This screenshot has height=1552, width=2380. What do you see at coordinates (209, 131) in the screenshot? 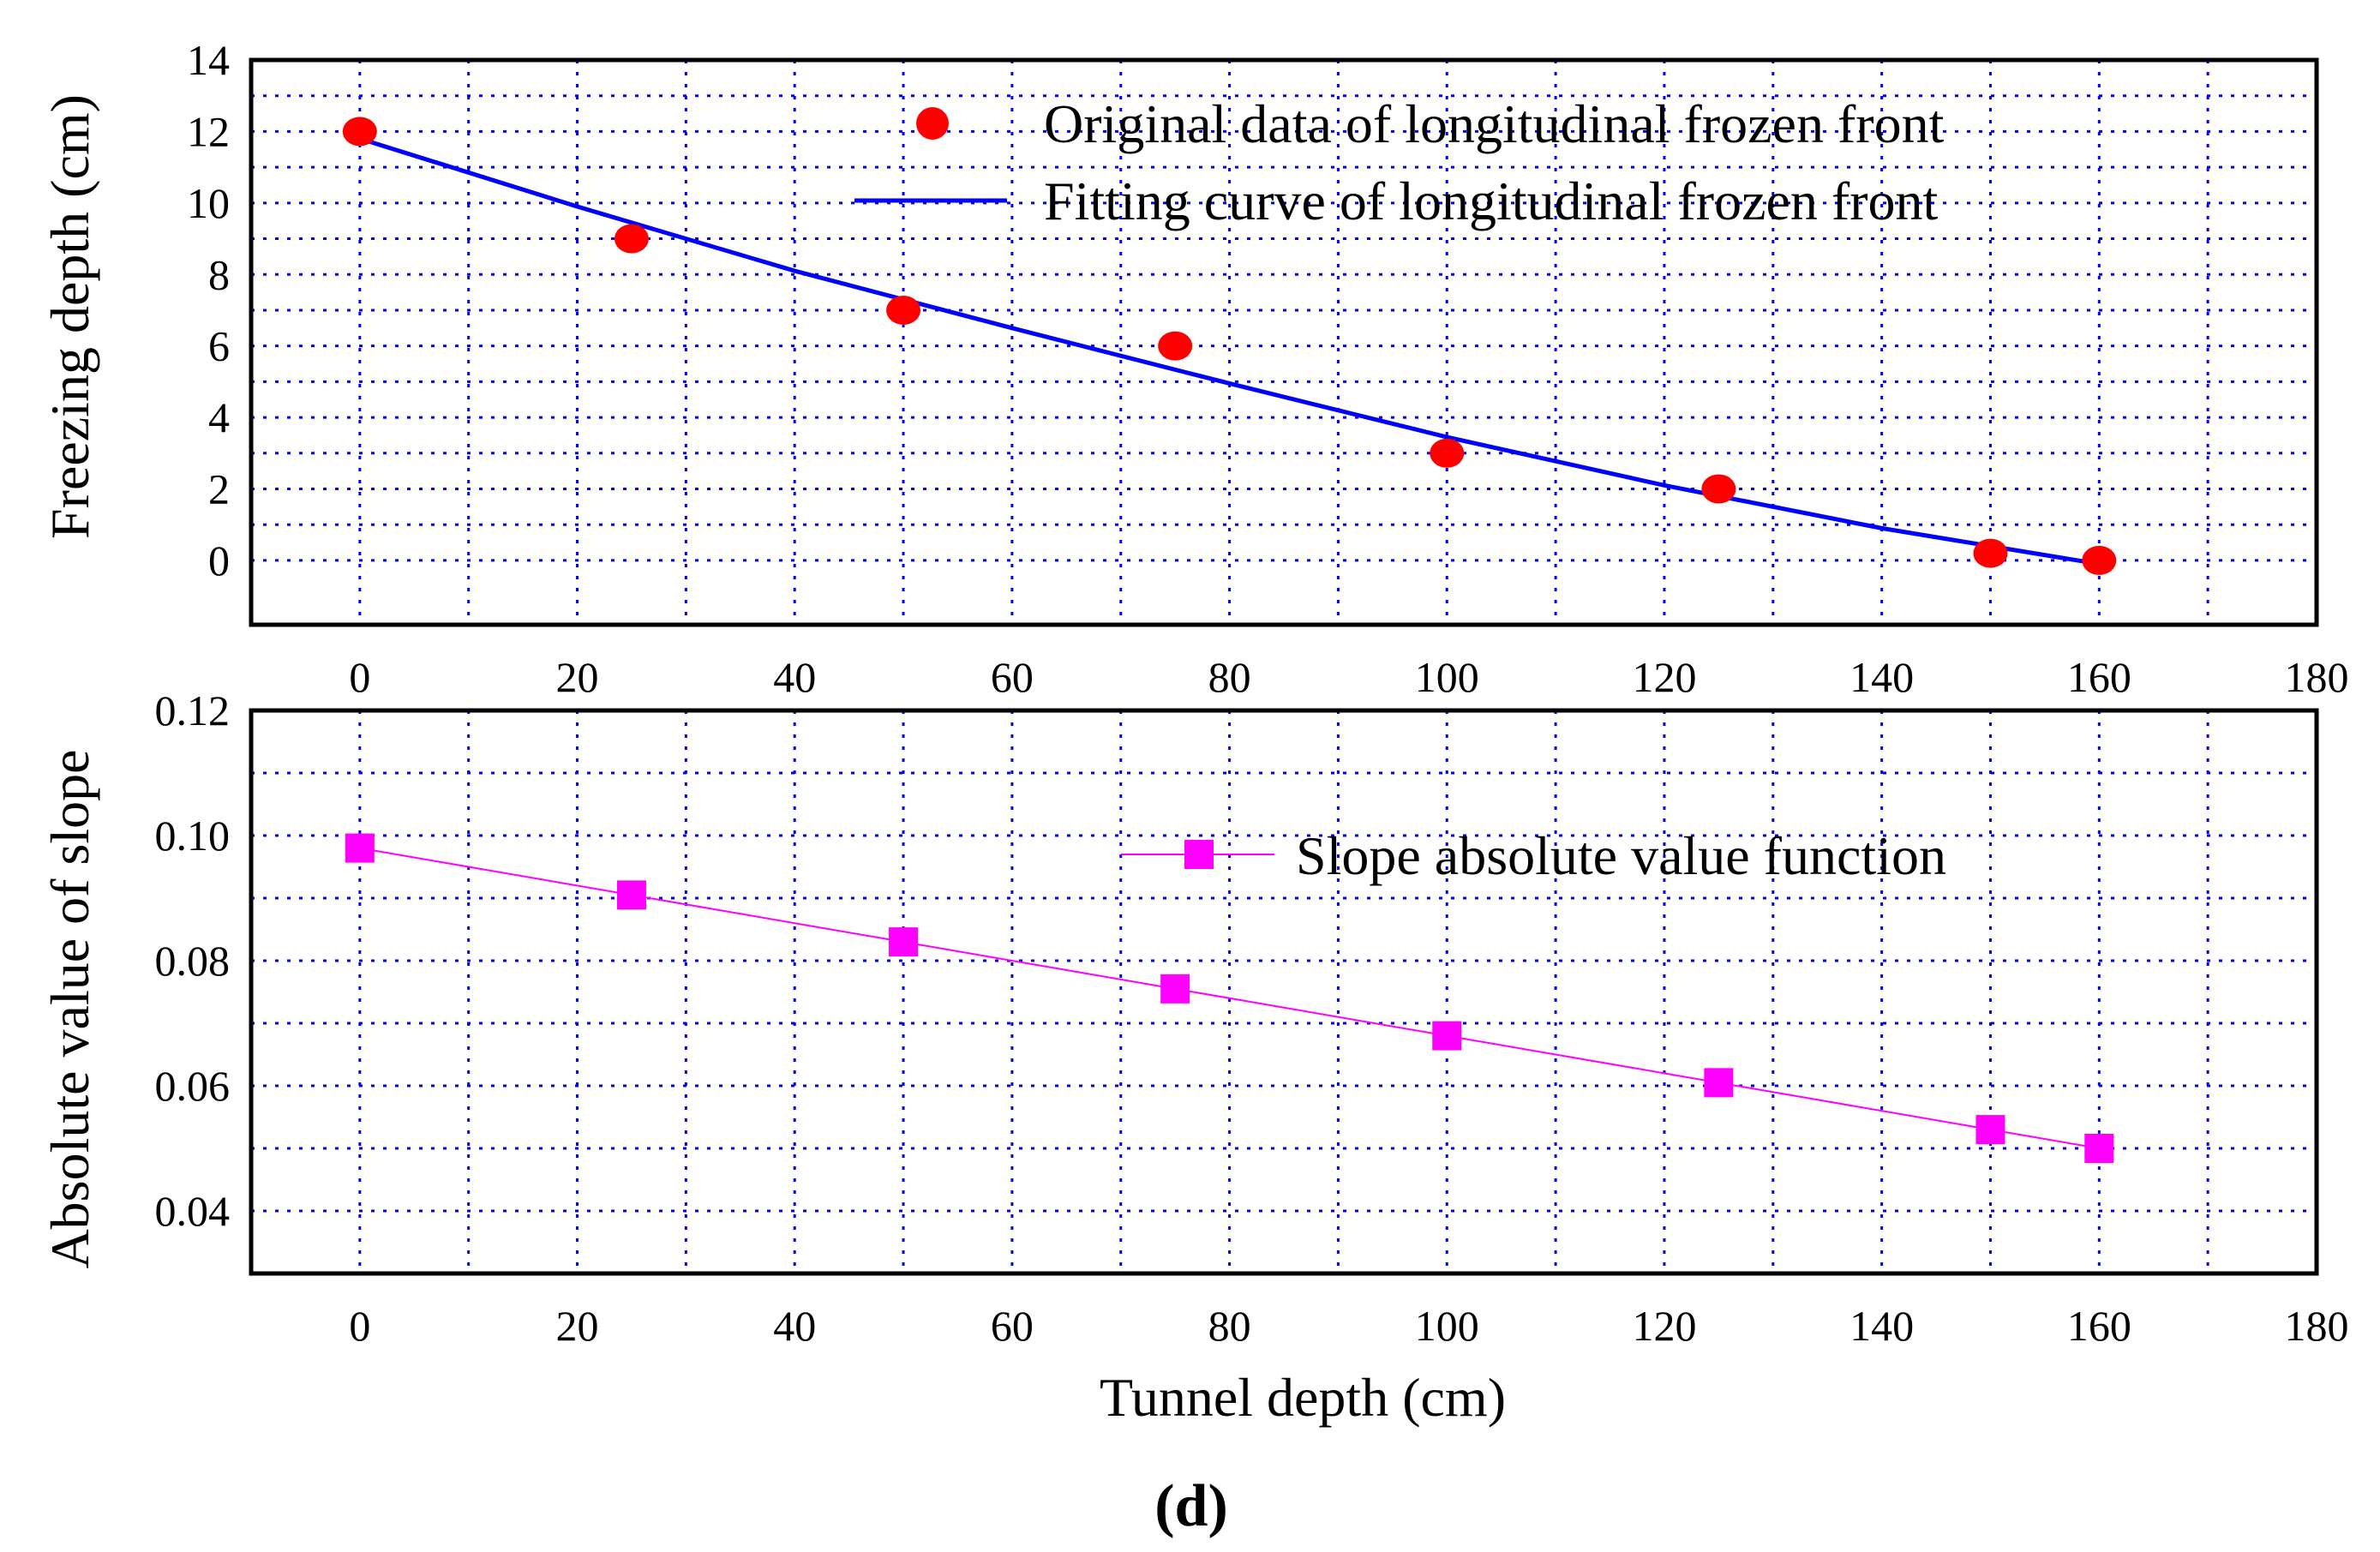
I see `top-y-tick-label: 12` at bounding box center [209, 131].